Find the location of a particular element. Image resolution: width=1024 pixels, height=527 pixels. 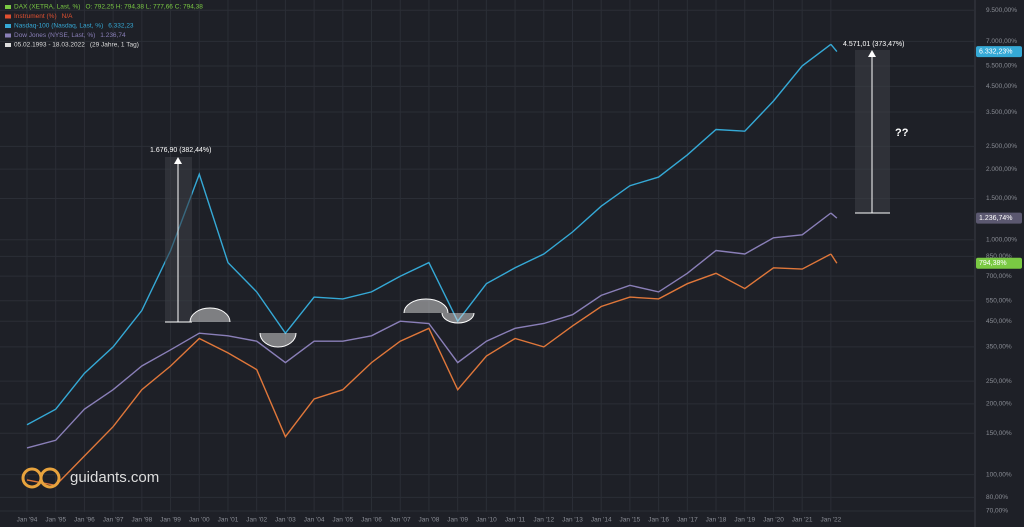

y-tick-label: 350,00% is located at coordinates (999, 347).